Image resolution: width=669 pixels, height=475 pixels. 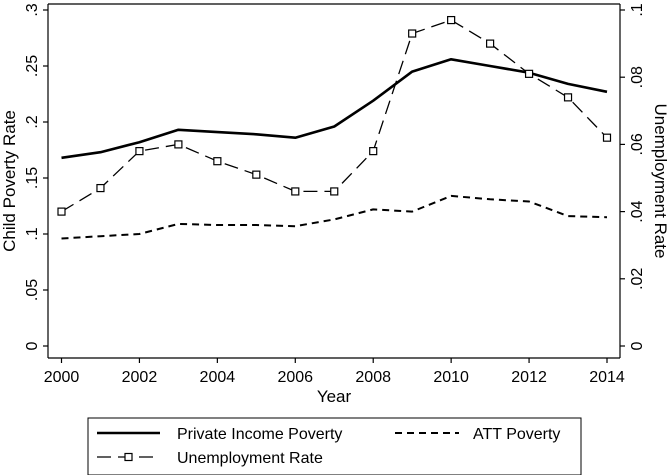 I want to click on y-tick-label: .1, so click(x=32, y=233).